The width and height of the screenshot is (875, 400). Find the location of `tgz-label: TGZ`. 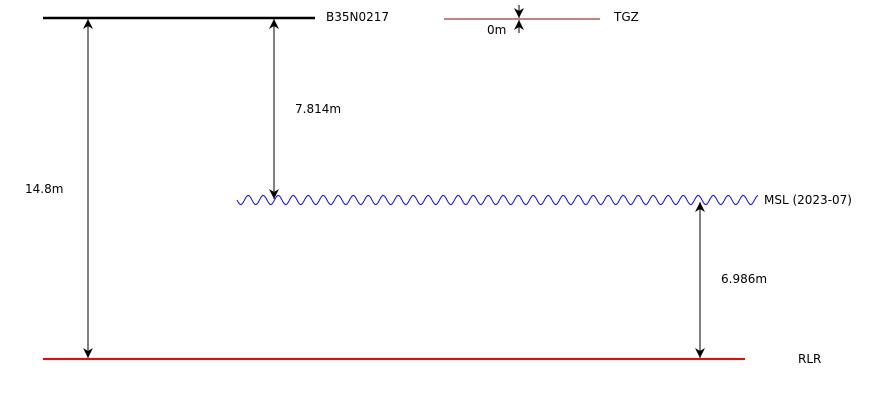

tgz-label: TGZ is located at coordinates (626, 17).